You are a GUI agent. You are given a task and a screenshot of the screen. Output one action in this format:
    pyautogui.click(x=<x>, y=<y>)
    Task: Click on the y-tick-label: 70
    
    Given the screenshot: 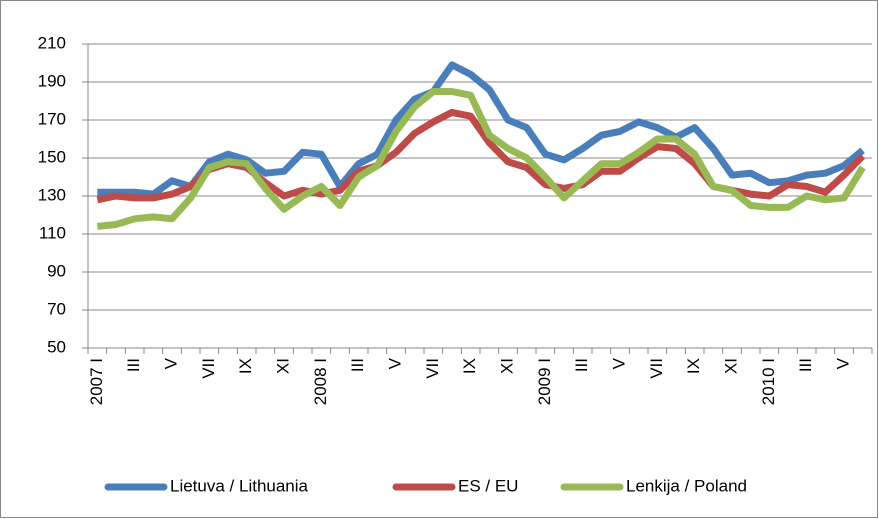 What is the action you would take?
    pyautogui.click(x=56, y=308)
    